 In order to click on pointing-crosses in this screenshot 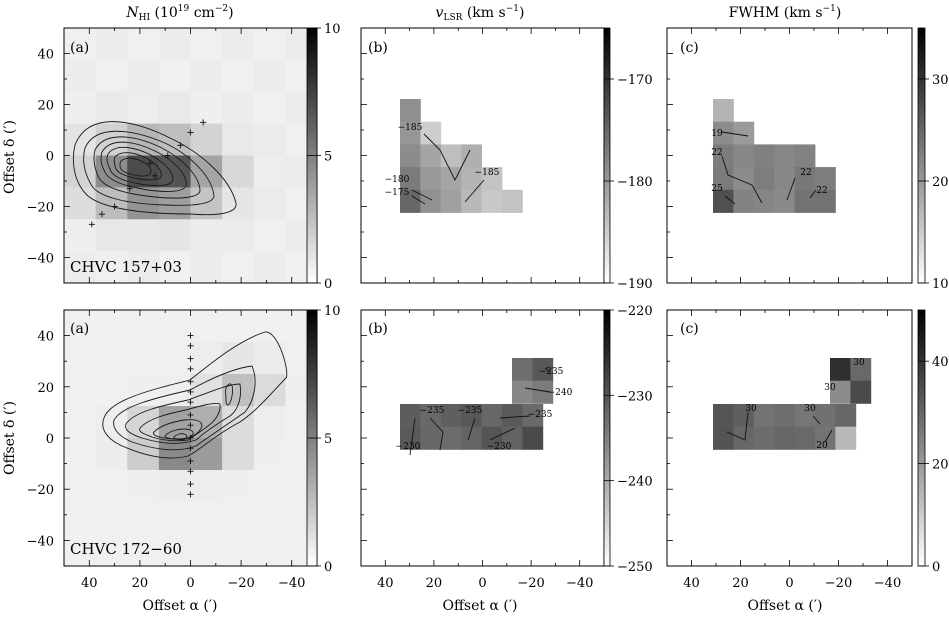, I will do `click(147, 308)`.